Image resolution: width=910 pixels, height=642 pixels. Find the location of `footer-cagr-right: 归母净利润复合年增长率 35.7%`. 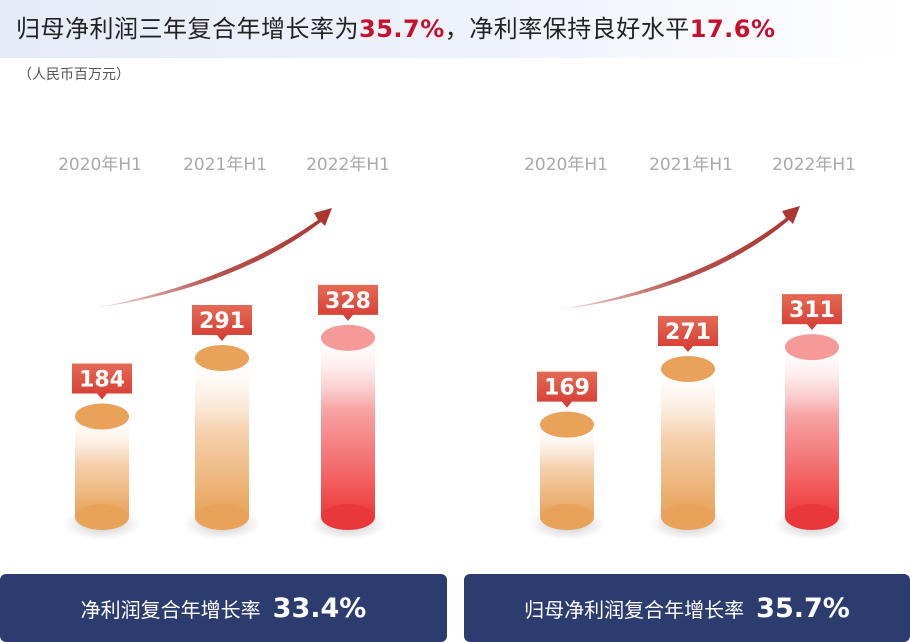

footer-cagr-right: 归母净利润复合年增长率 35.7% is located at coordinates (687, 608).